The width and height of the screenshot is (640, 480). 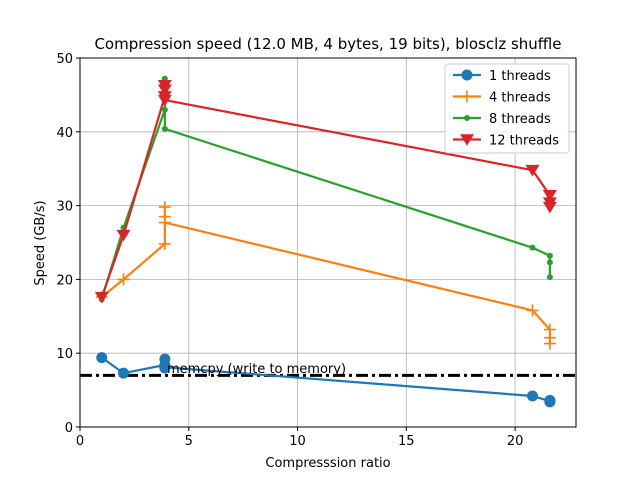 What do you see at coordinates (64, 207) in the screenshot?
I see `y-tick-label: 30` at bounding box center [64, 207].